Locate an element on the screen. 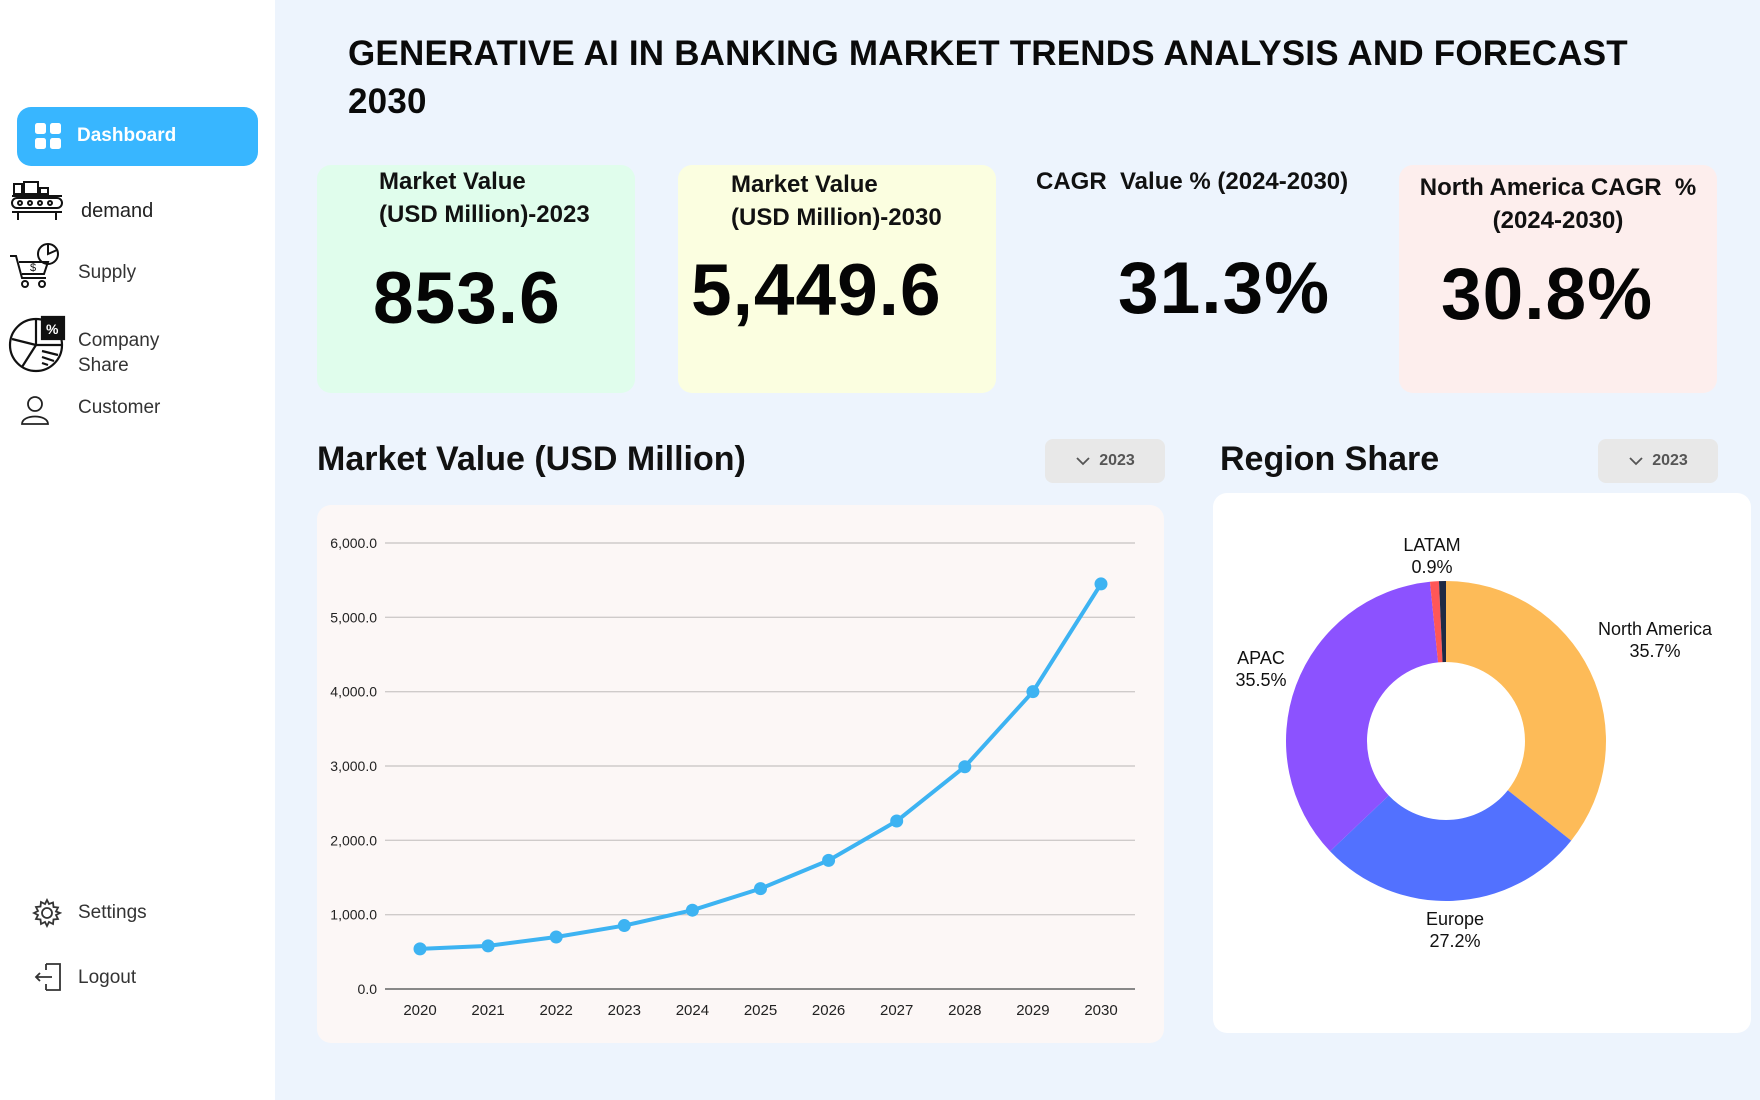 The image size is (1760, 1100). sidebar-item-dashboard: Dashboard is located at coordinates (137, 136).